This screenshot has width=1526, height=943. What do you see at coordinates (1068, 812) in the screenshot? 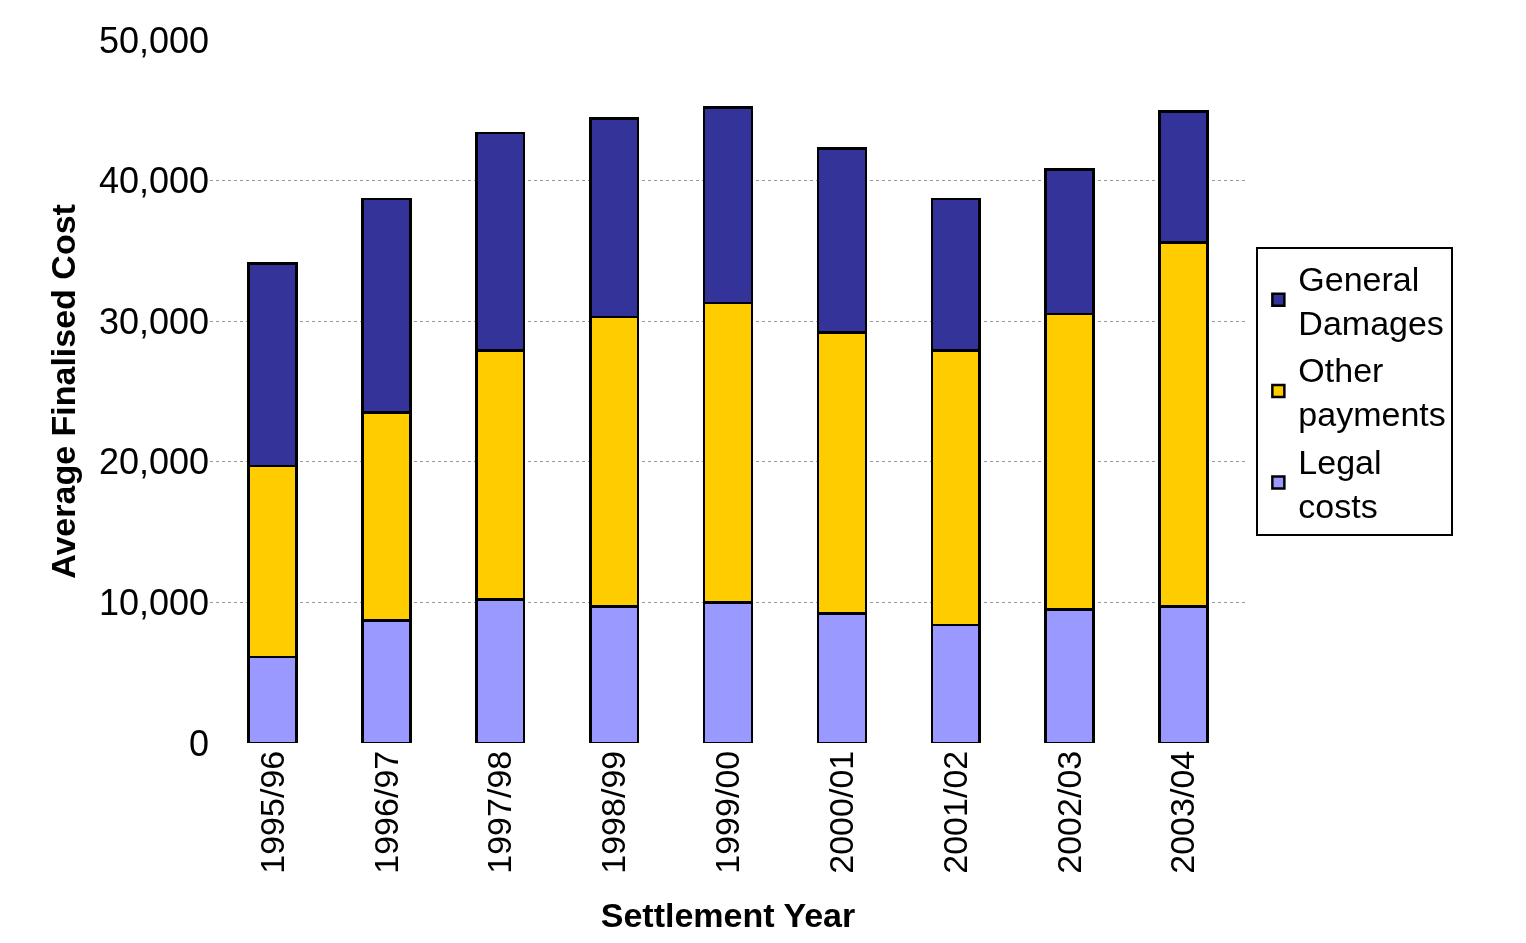
I see `x-tick-label: 2002/03` at bounding box center [1068, 812].